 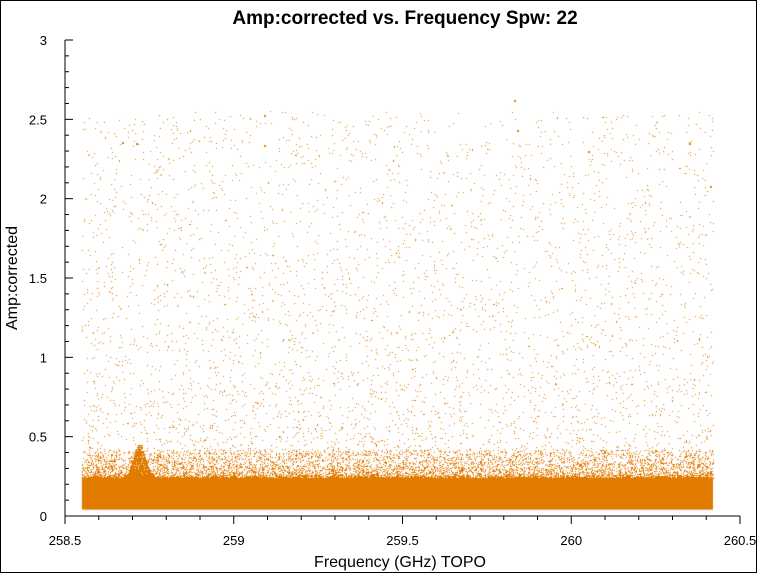 What do you see at coordinates (400, 562) in the screenshot?
I see `x-axis-label: Frequency (GHz) TOPO` at bounding box center [400, 562].